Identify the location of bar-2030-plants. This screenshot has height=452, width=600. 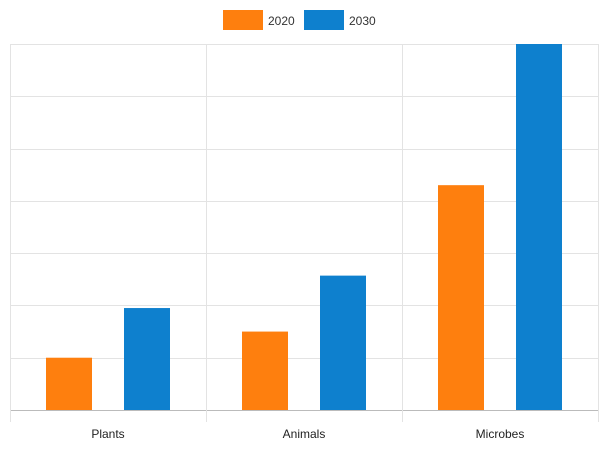
(147, 359).